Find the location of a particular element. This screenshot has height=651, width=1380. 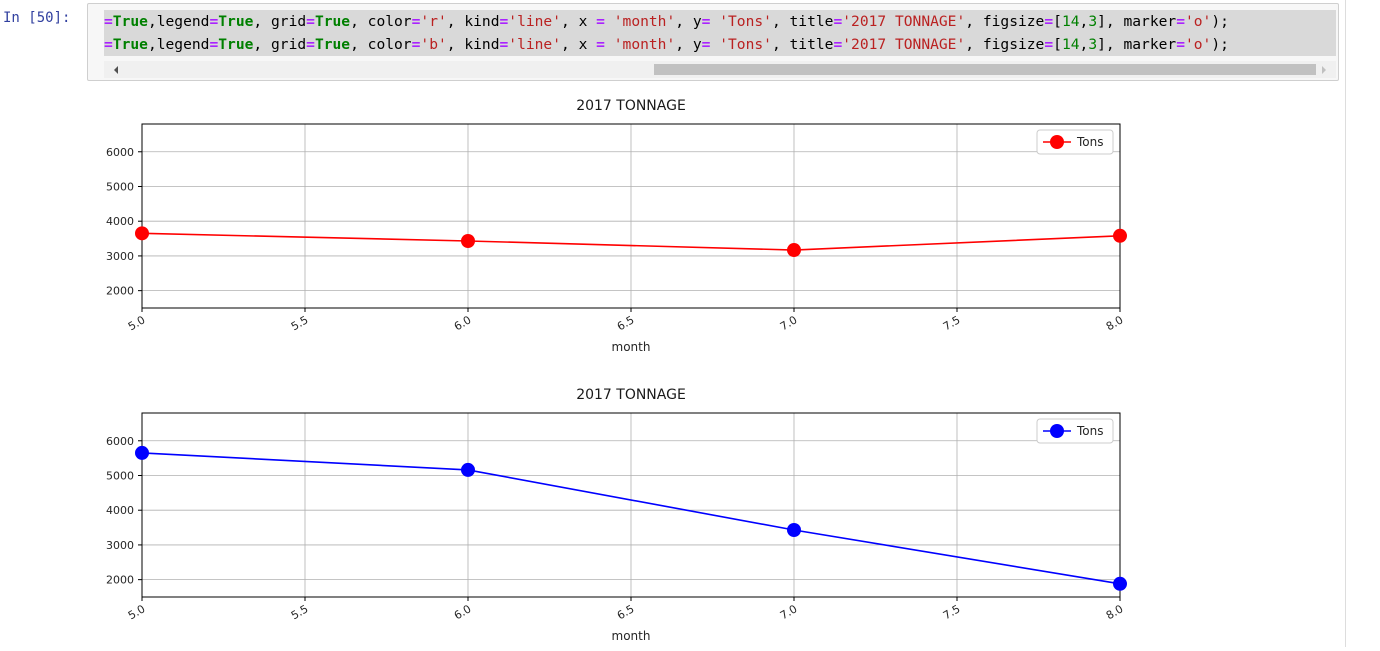

page-scrollbar-divider is located at coordinates (1345, 323).